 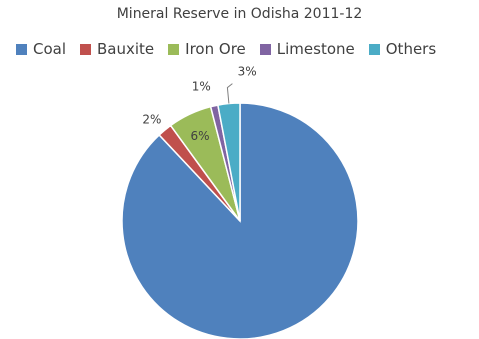 What do you see at coordinates (229, 94) in the screenshot?
I see `leader-line-others` at bounding box center [229, 94].